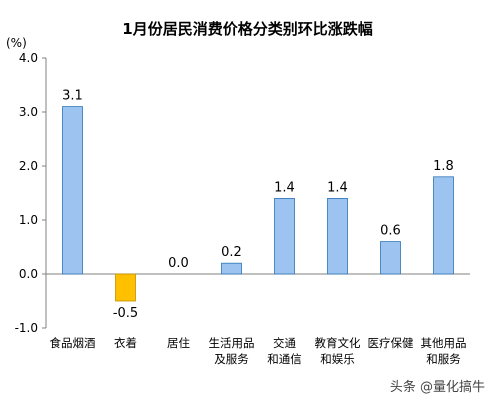 This screenshot has height=401, width=495. What do you see at coordinates (338, 343) in the screenshot?
I see `x-tick-label: 教育文化` at bounding box center [338, 343].